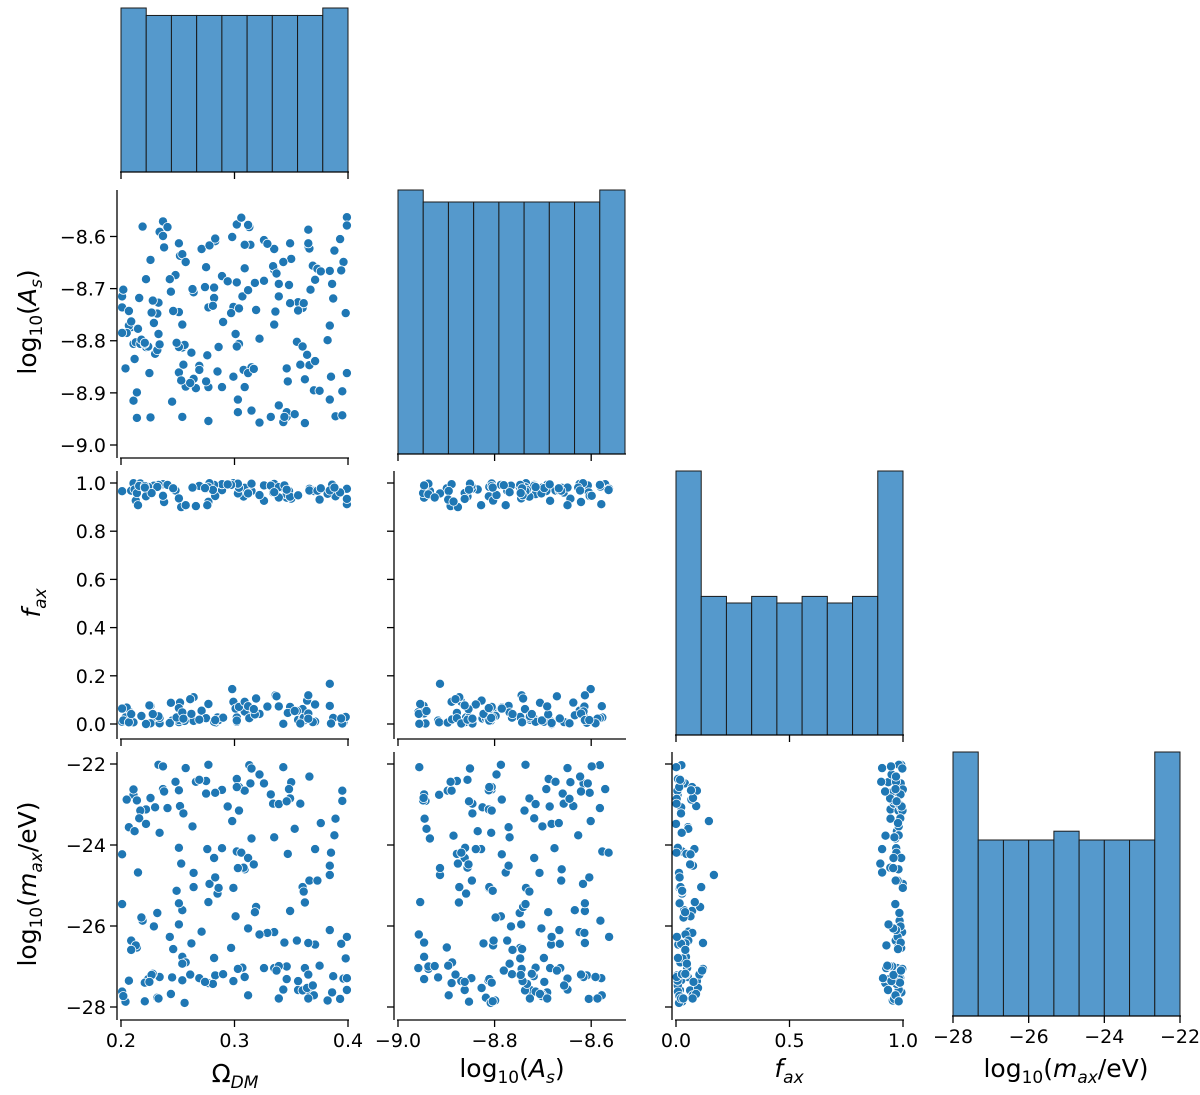  Describe the element at coordinates (86, 927) in the screenshot. I see `y-tick-label: −26` at that location.